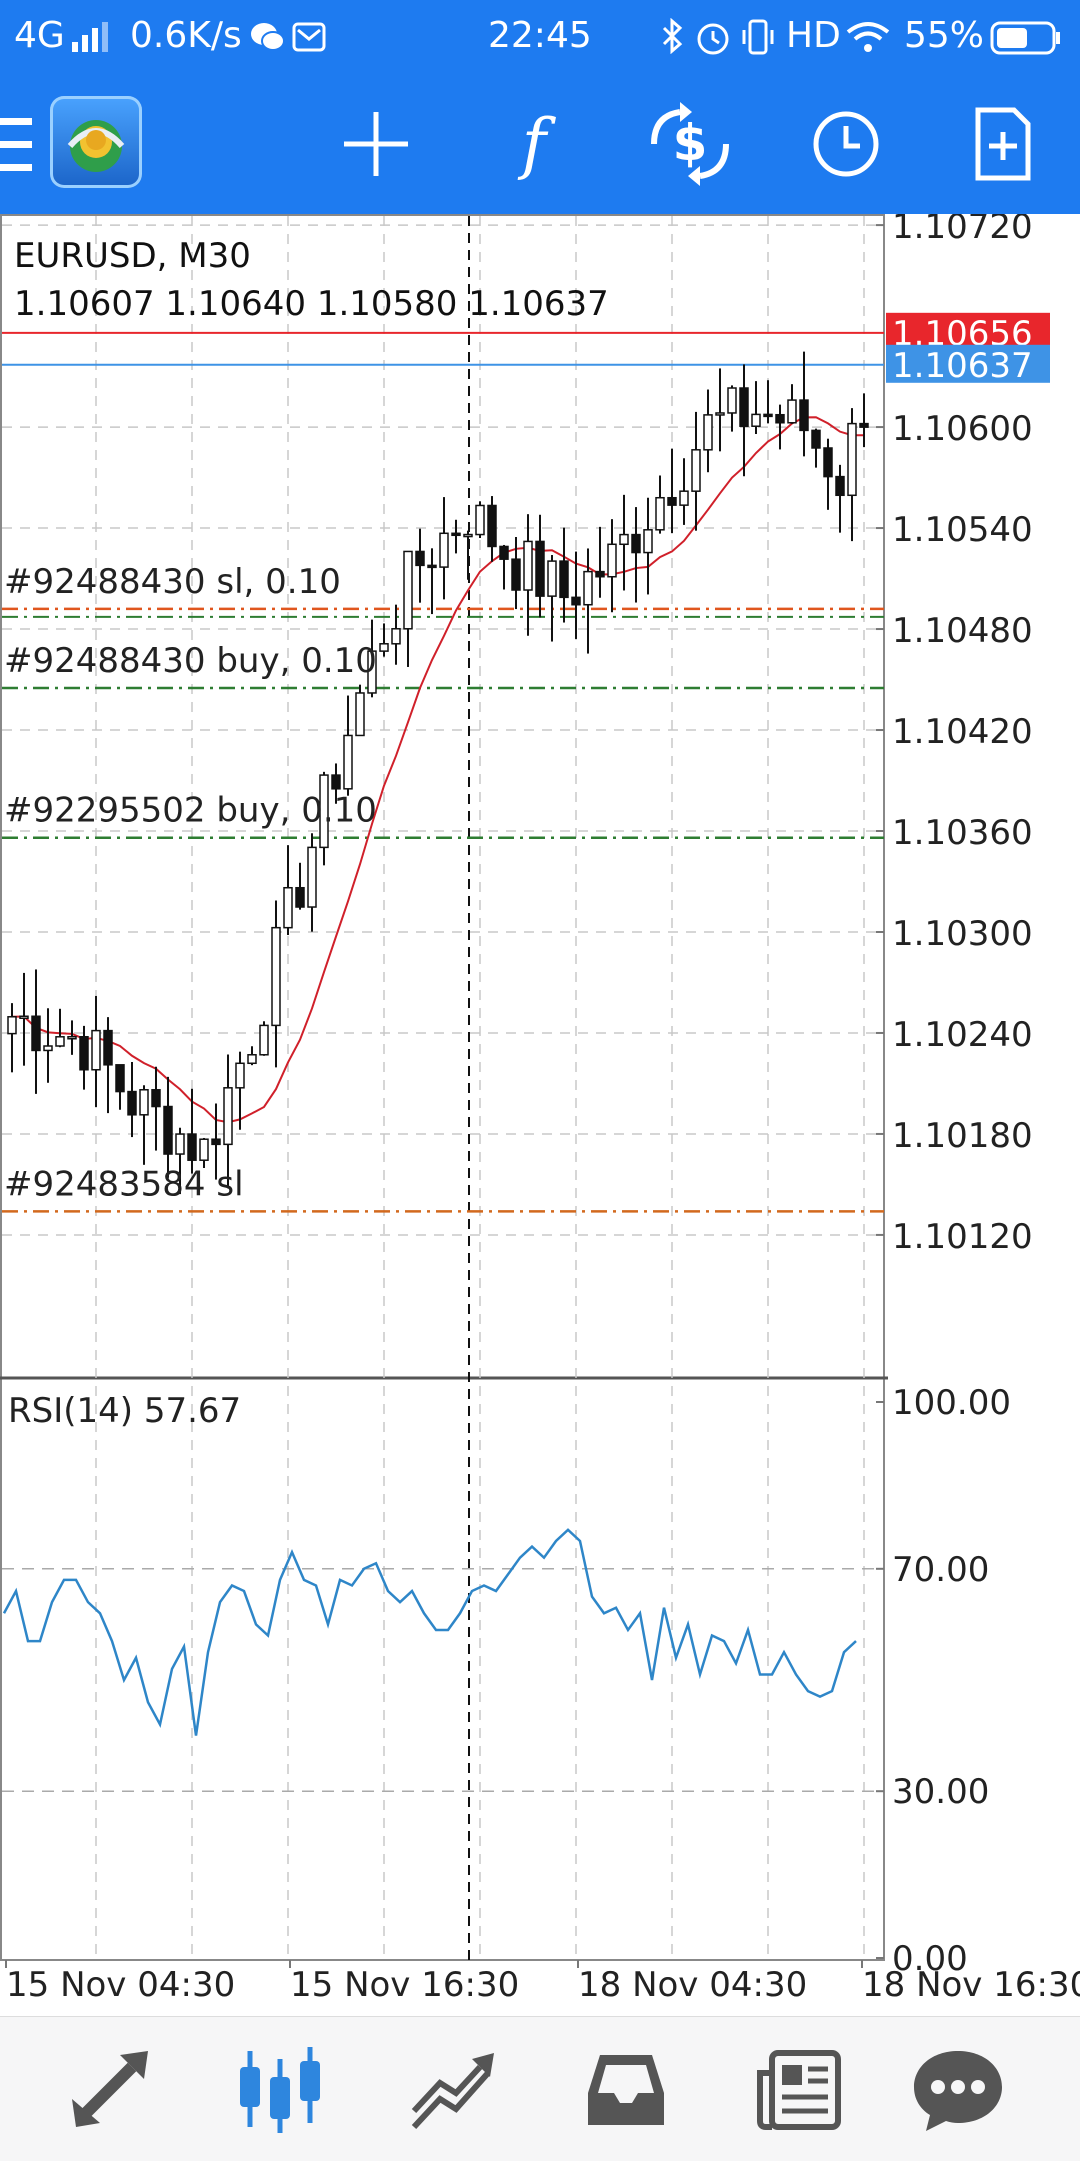  I want to click on news-icon, so click(799, 2090).